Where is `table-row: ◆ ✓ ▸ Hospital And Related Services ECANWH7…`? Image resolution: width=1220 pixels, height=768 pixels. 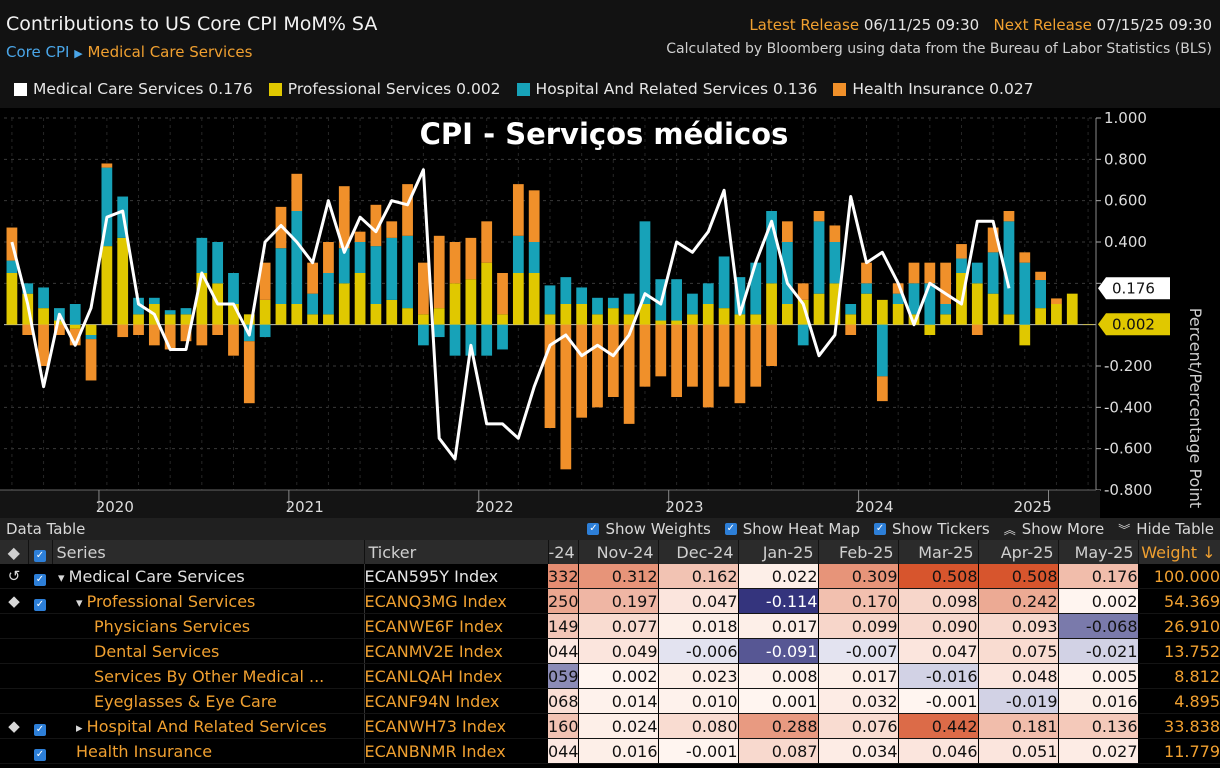
table-row: ◆ ✓ ▸ Hospital And Related Services ECANWH7… is located at coordinates (610, 726).